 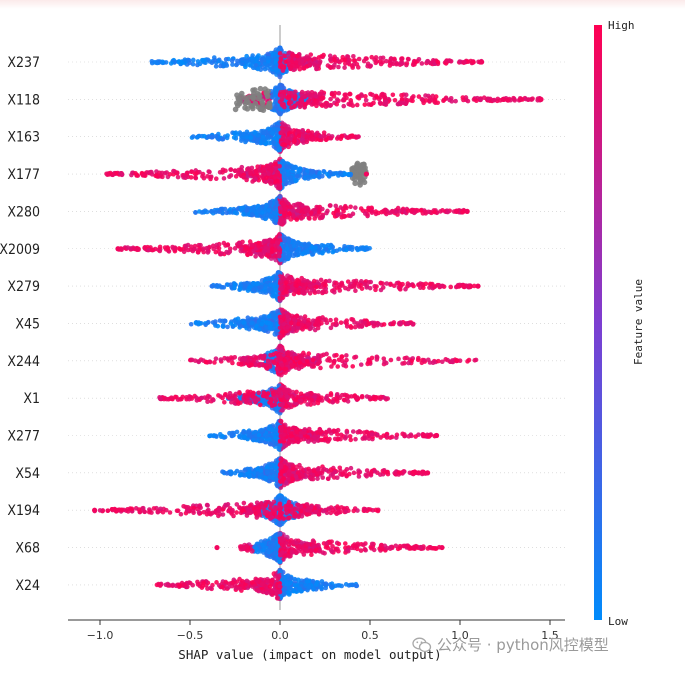 What do you see at coordinates (345, 286) in the screenshot?
I see `feature-swarm-X279` at bounding box center [345, 286].